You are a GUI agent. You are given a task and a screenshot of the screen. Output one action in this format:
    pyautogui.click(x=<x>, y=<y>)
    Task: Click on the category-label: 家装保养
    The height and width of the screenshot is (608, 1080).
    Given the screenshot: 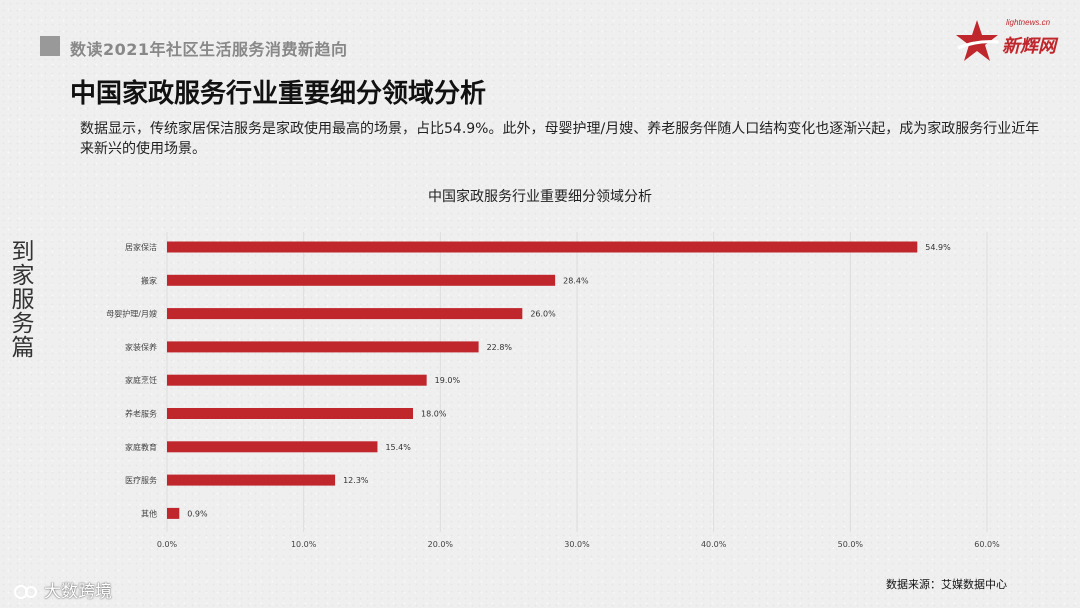 What is the action you would take?
    pyautogui.click(x=141, y=347)
    